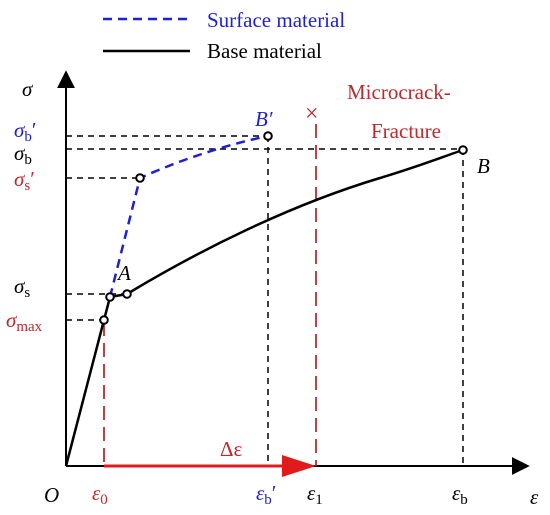 This screenshot has width=550, height=515. Describe the element at coordinates (127, 294) in the screenshot. I see `point-A` at that location.